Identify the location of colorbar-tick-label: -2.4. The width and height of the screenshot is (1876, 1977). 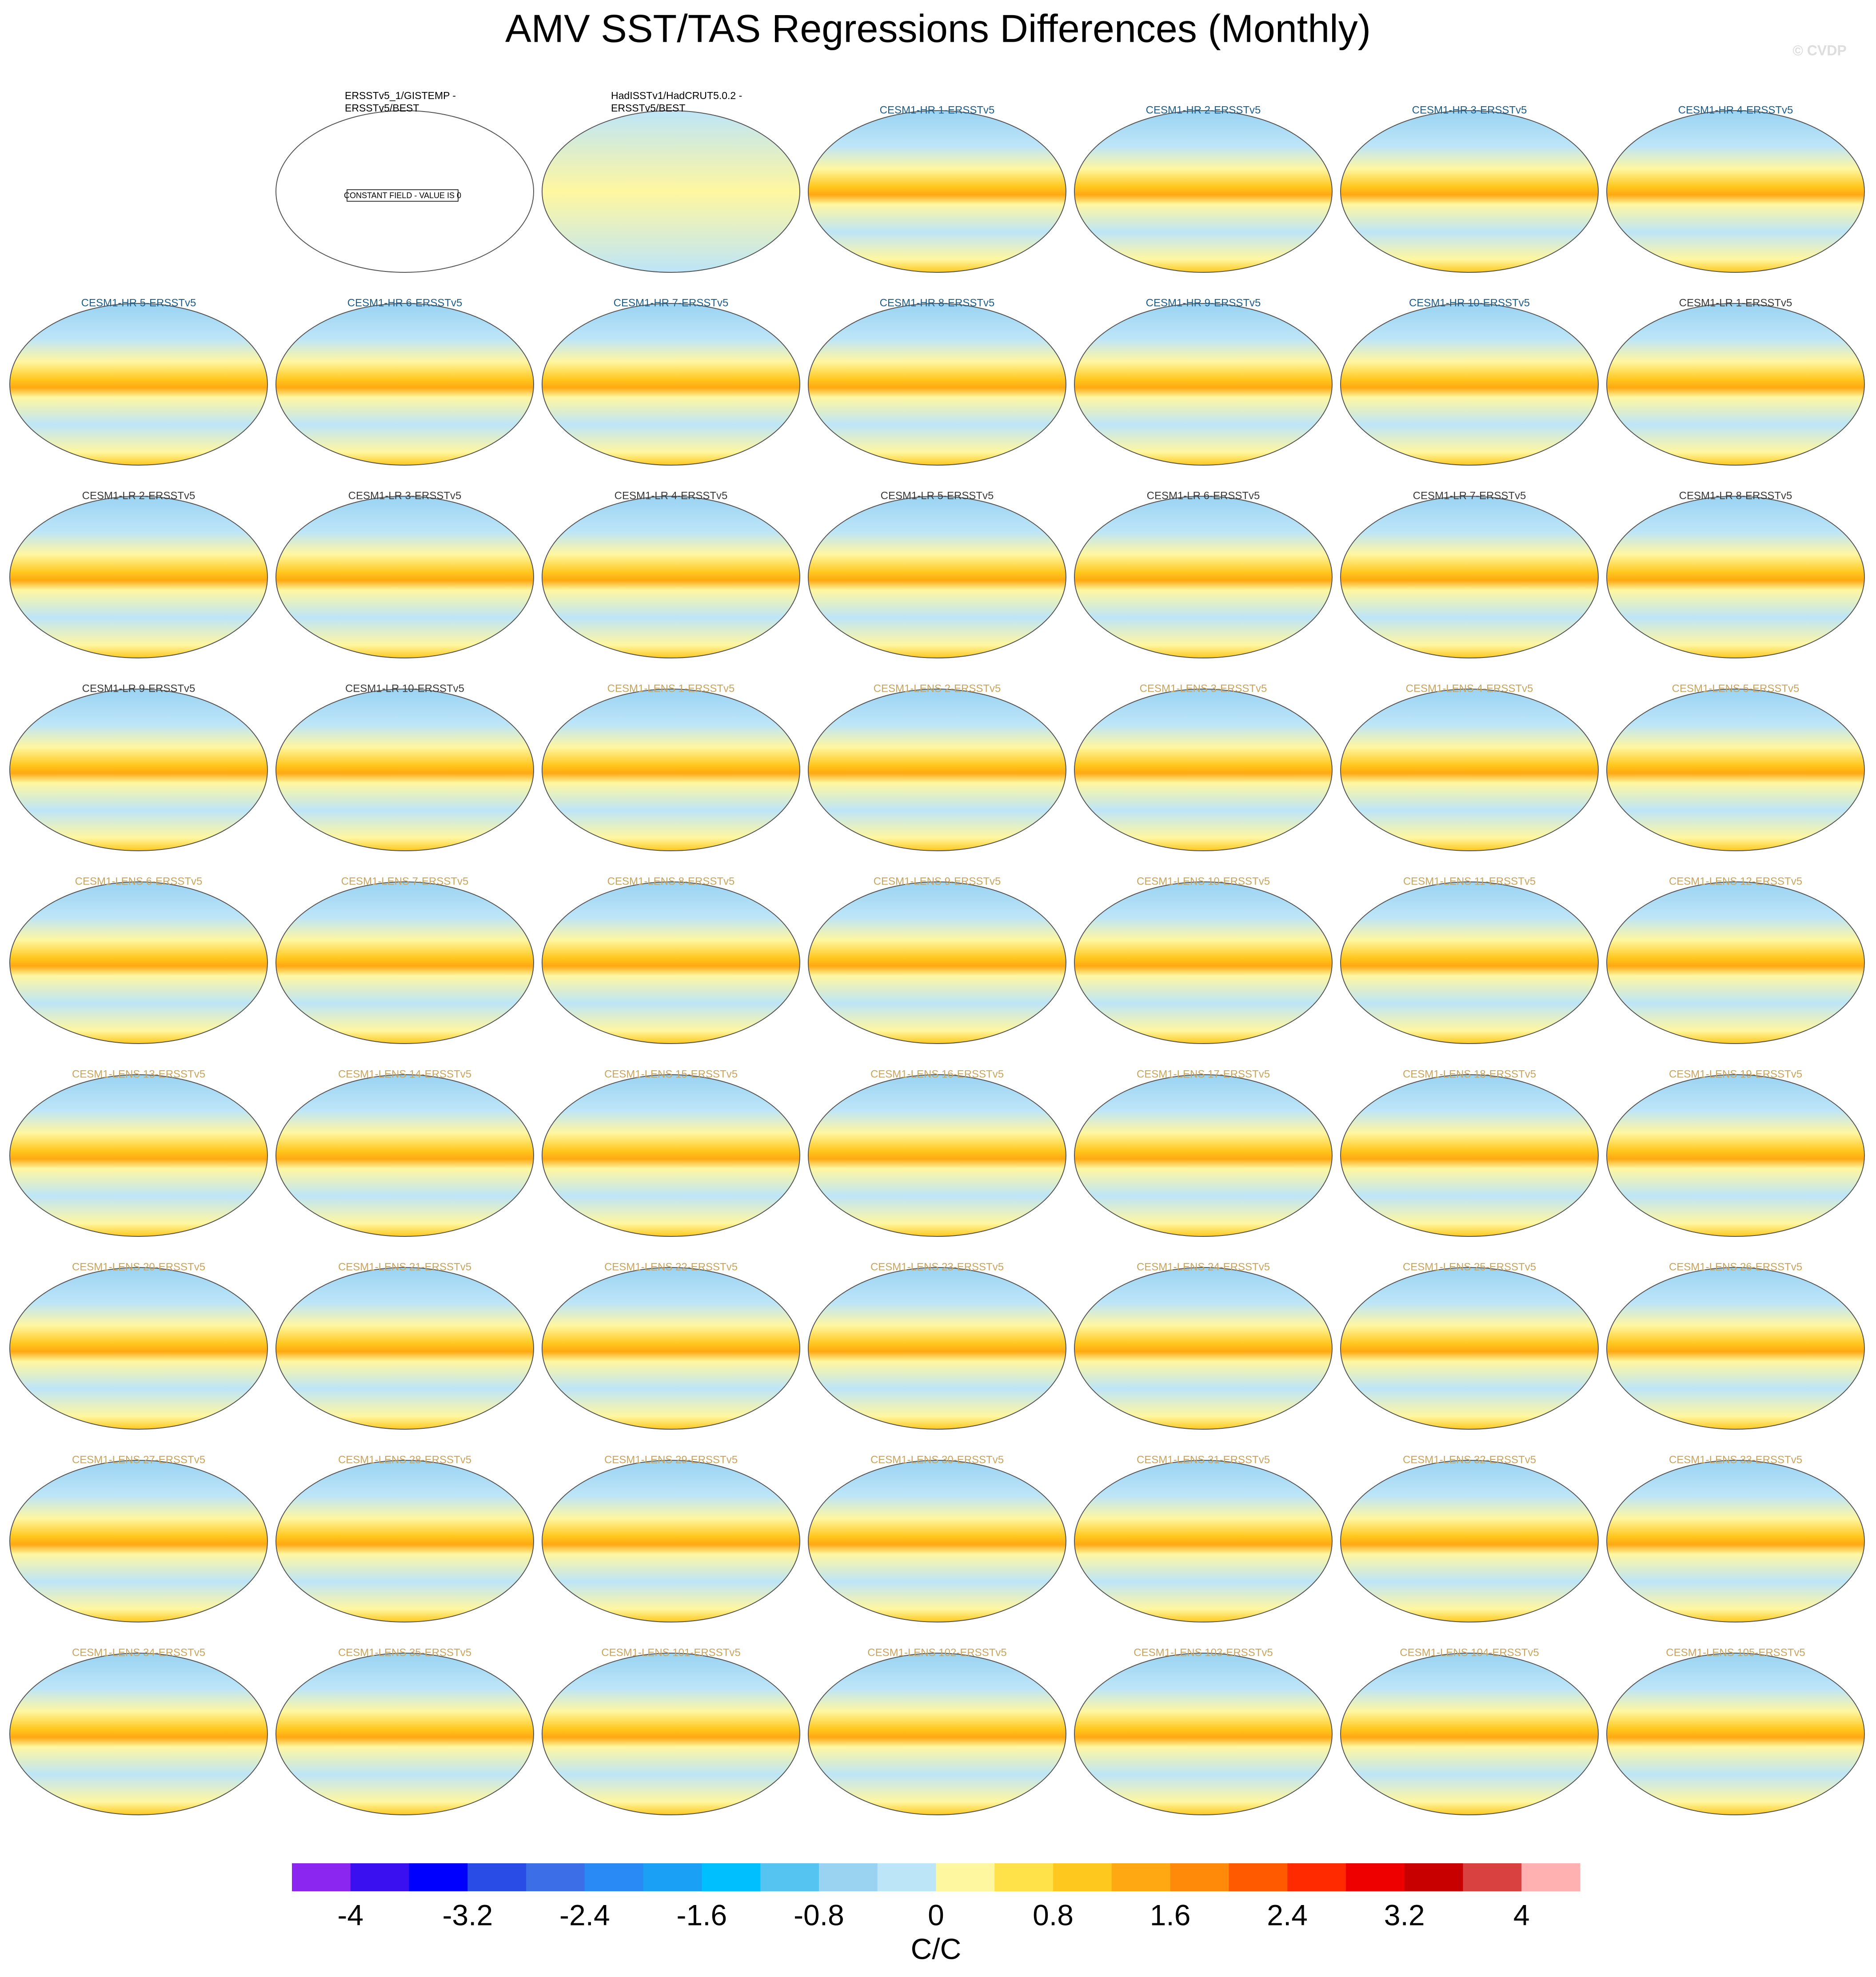
(584, 1915).